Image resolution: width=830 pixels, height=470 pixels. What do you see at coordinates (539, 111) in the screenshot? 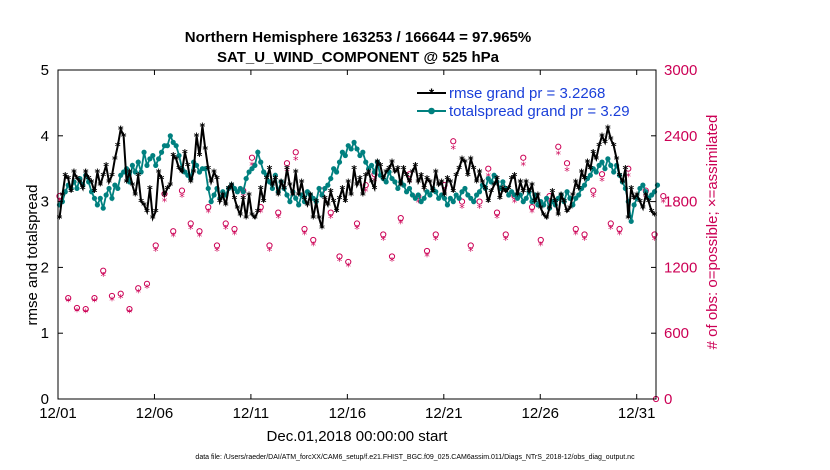
I see `legend-label-spread: totalspread grand pr = 3.29` at bounding box center [539, 111].